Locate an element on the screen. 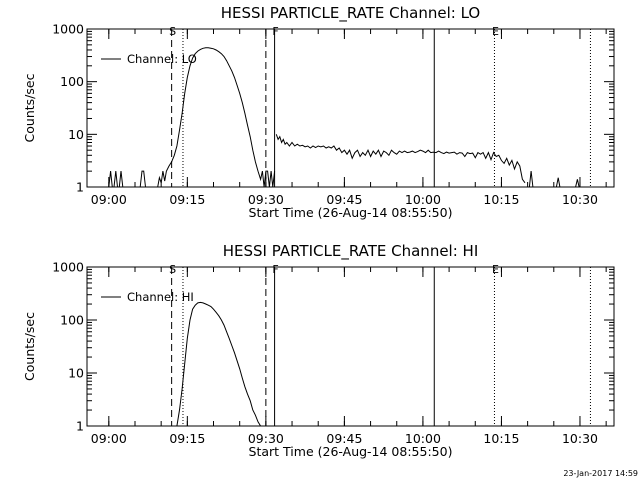  chart-title: HESSI PARTICLE_RATE Channel: LO is located at coordinates (350, 13).